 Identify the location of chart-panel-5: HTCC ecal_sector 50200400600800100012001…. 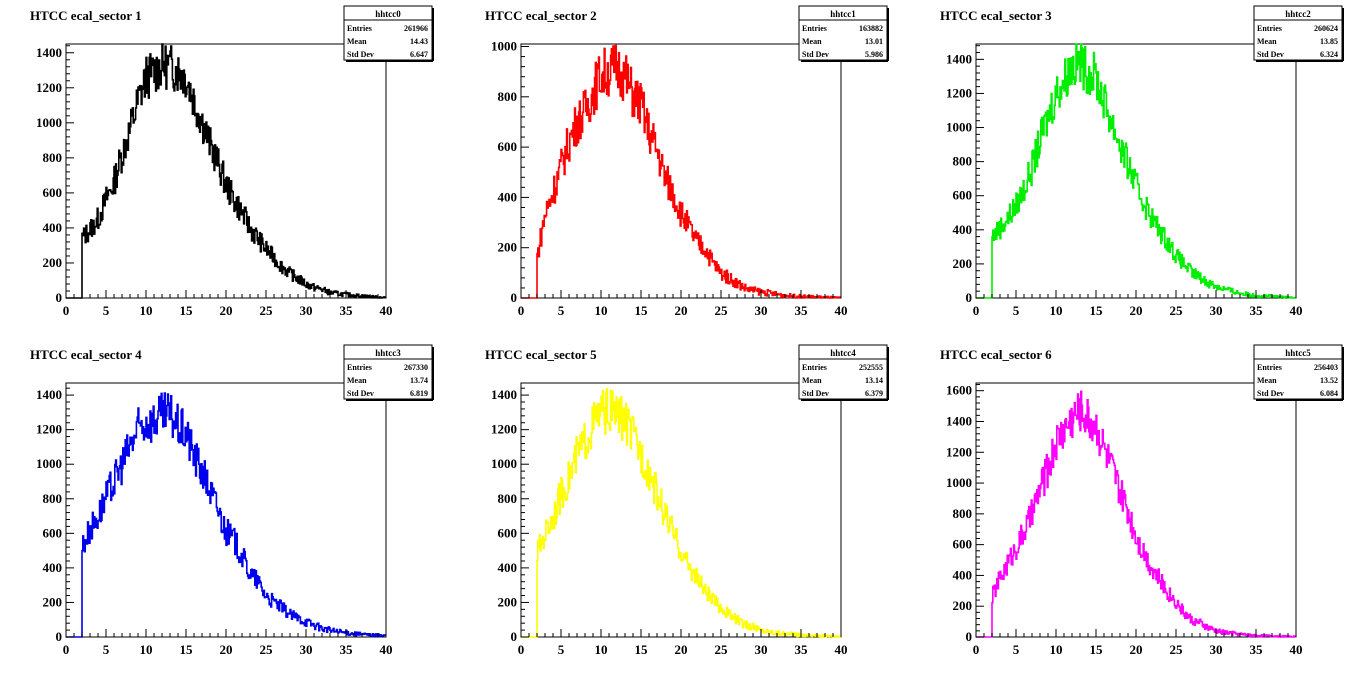
(687, 500).